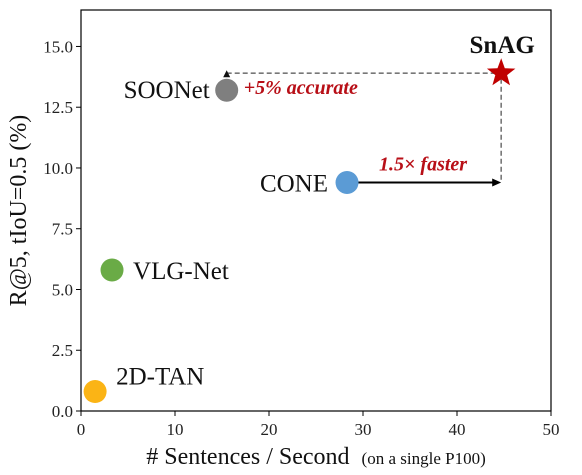 The width and height of the screenshot is (582, 475). I want to click on x-tick-label: 30, so click(363, 429).